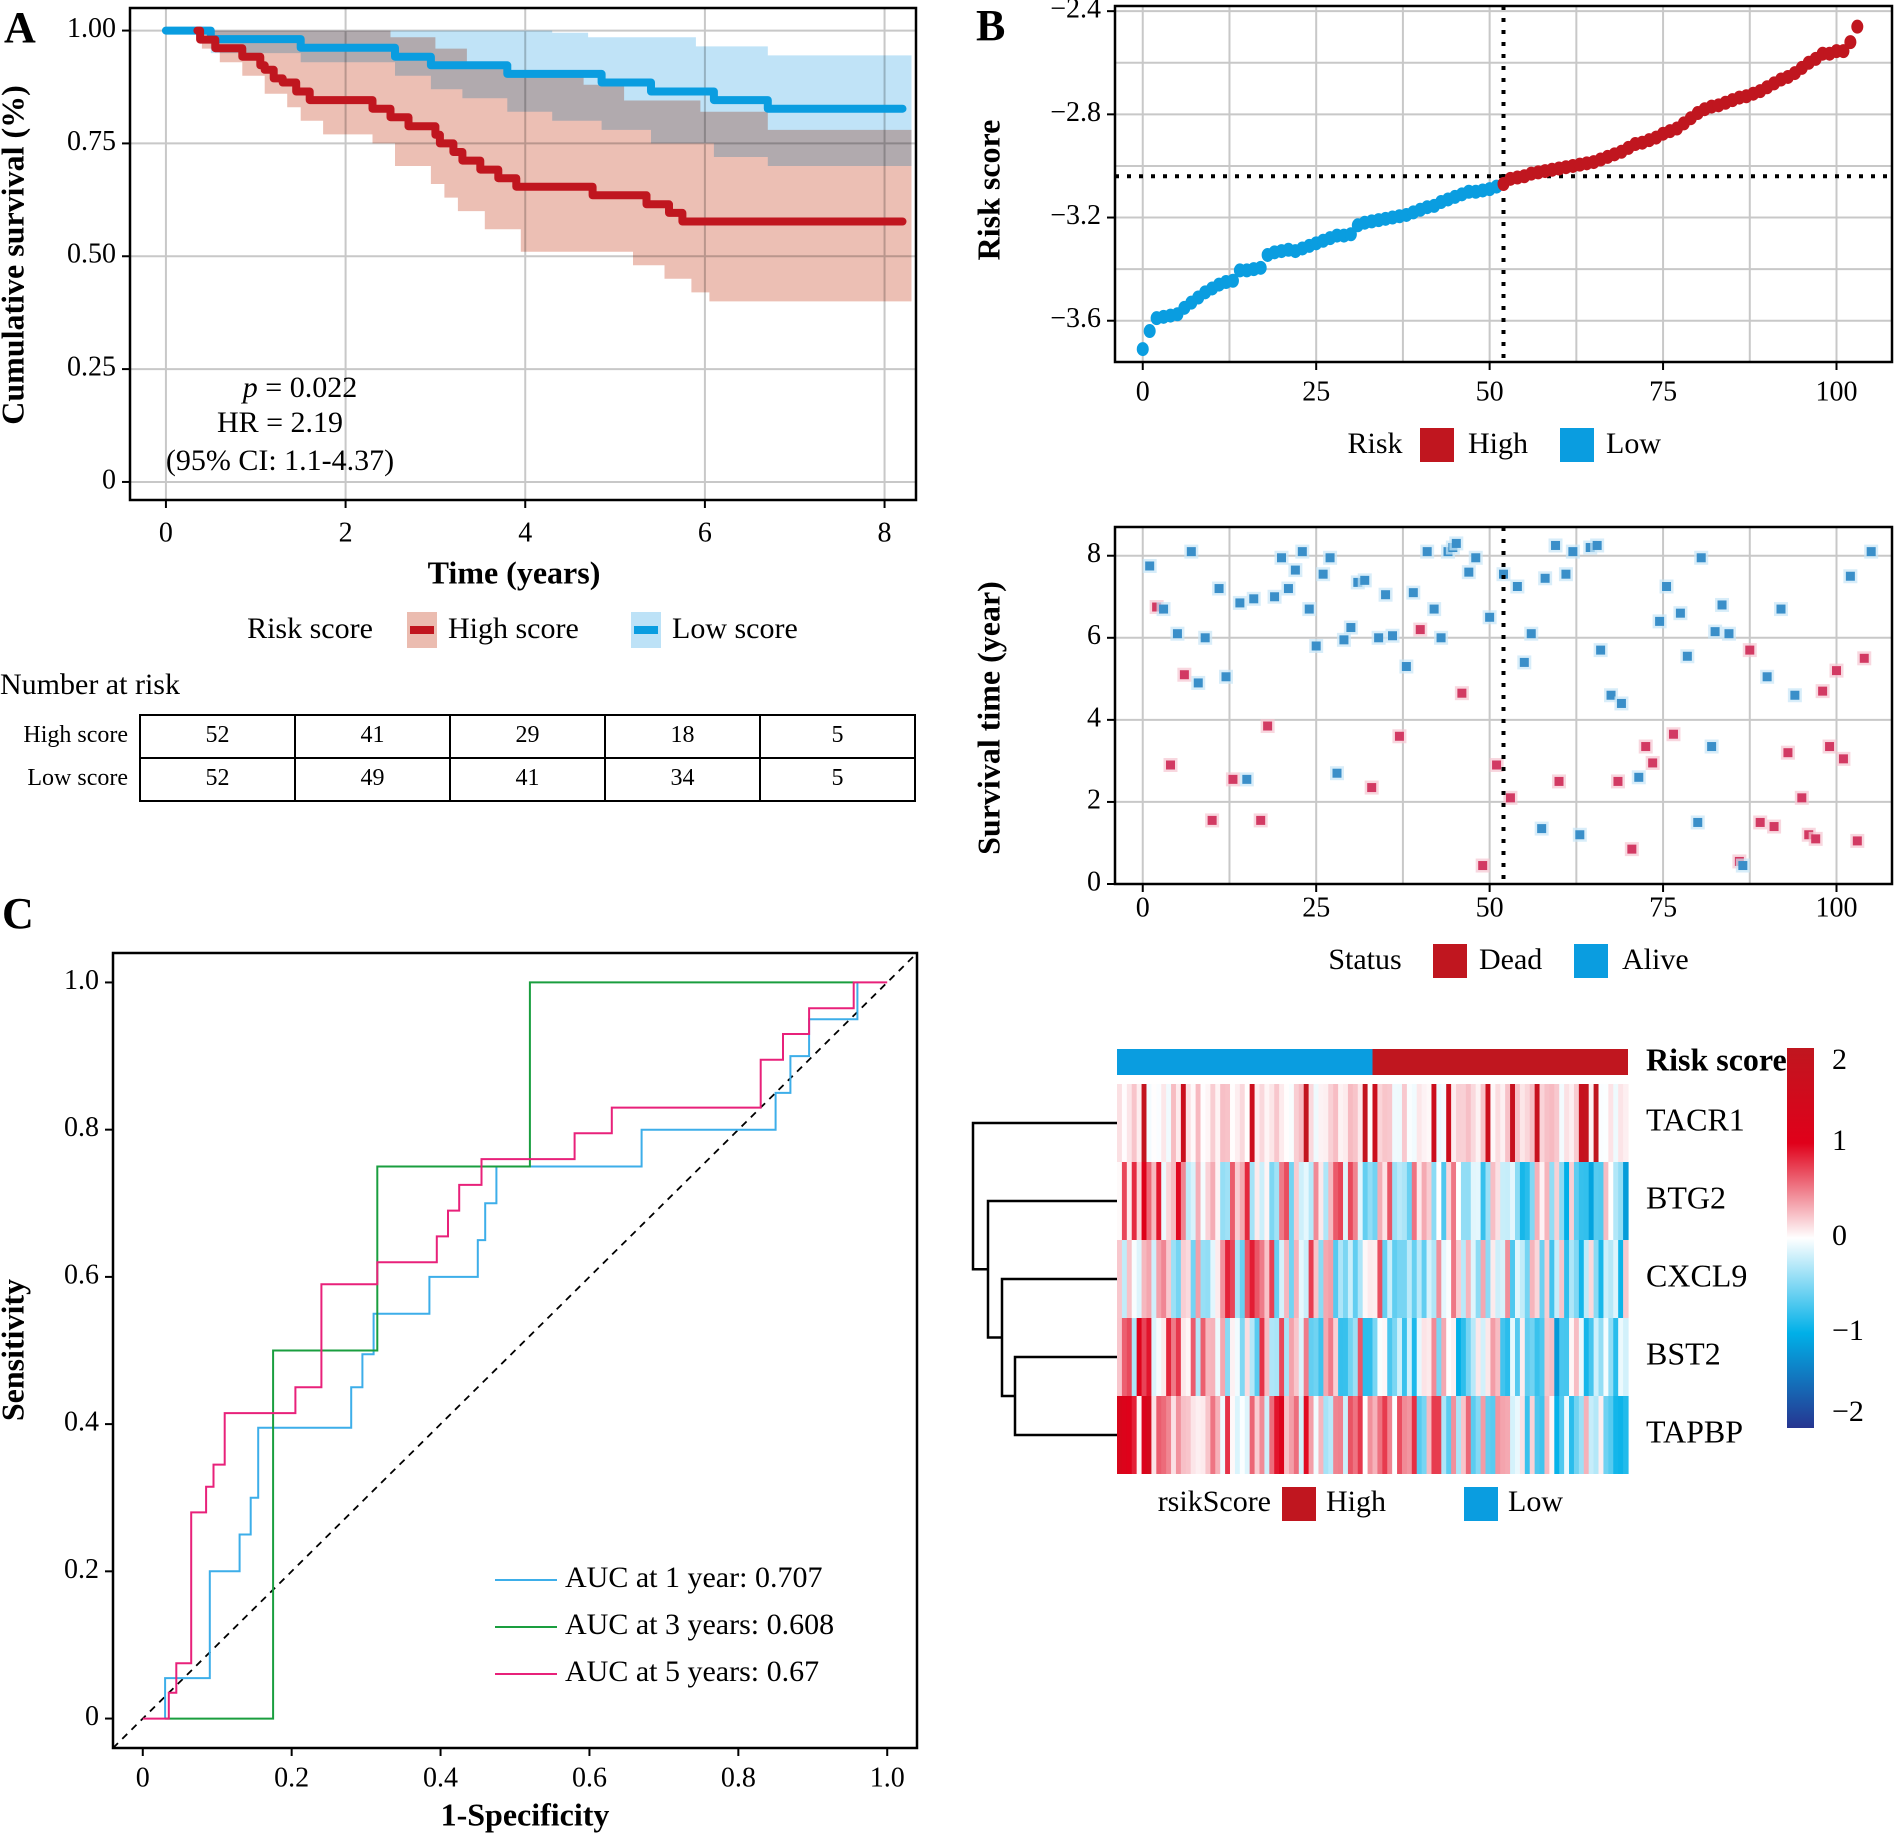 The width and height of the screenshot is (1897, 1838). I want to click on heatmap-annotation-high, so click(1500, 1062).